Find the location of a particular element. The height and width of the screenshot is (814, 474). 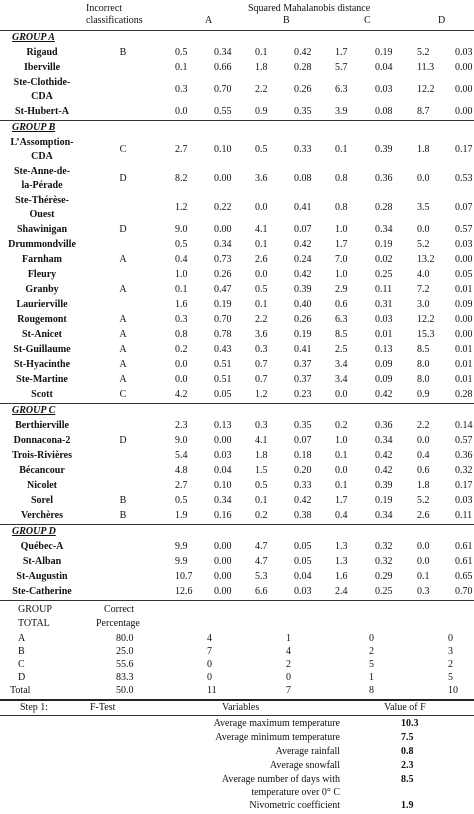

ftest-header-rule is located at coordinates (237, 715).